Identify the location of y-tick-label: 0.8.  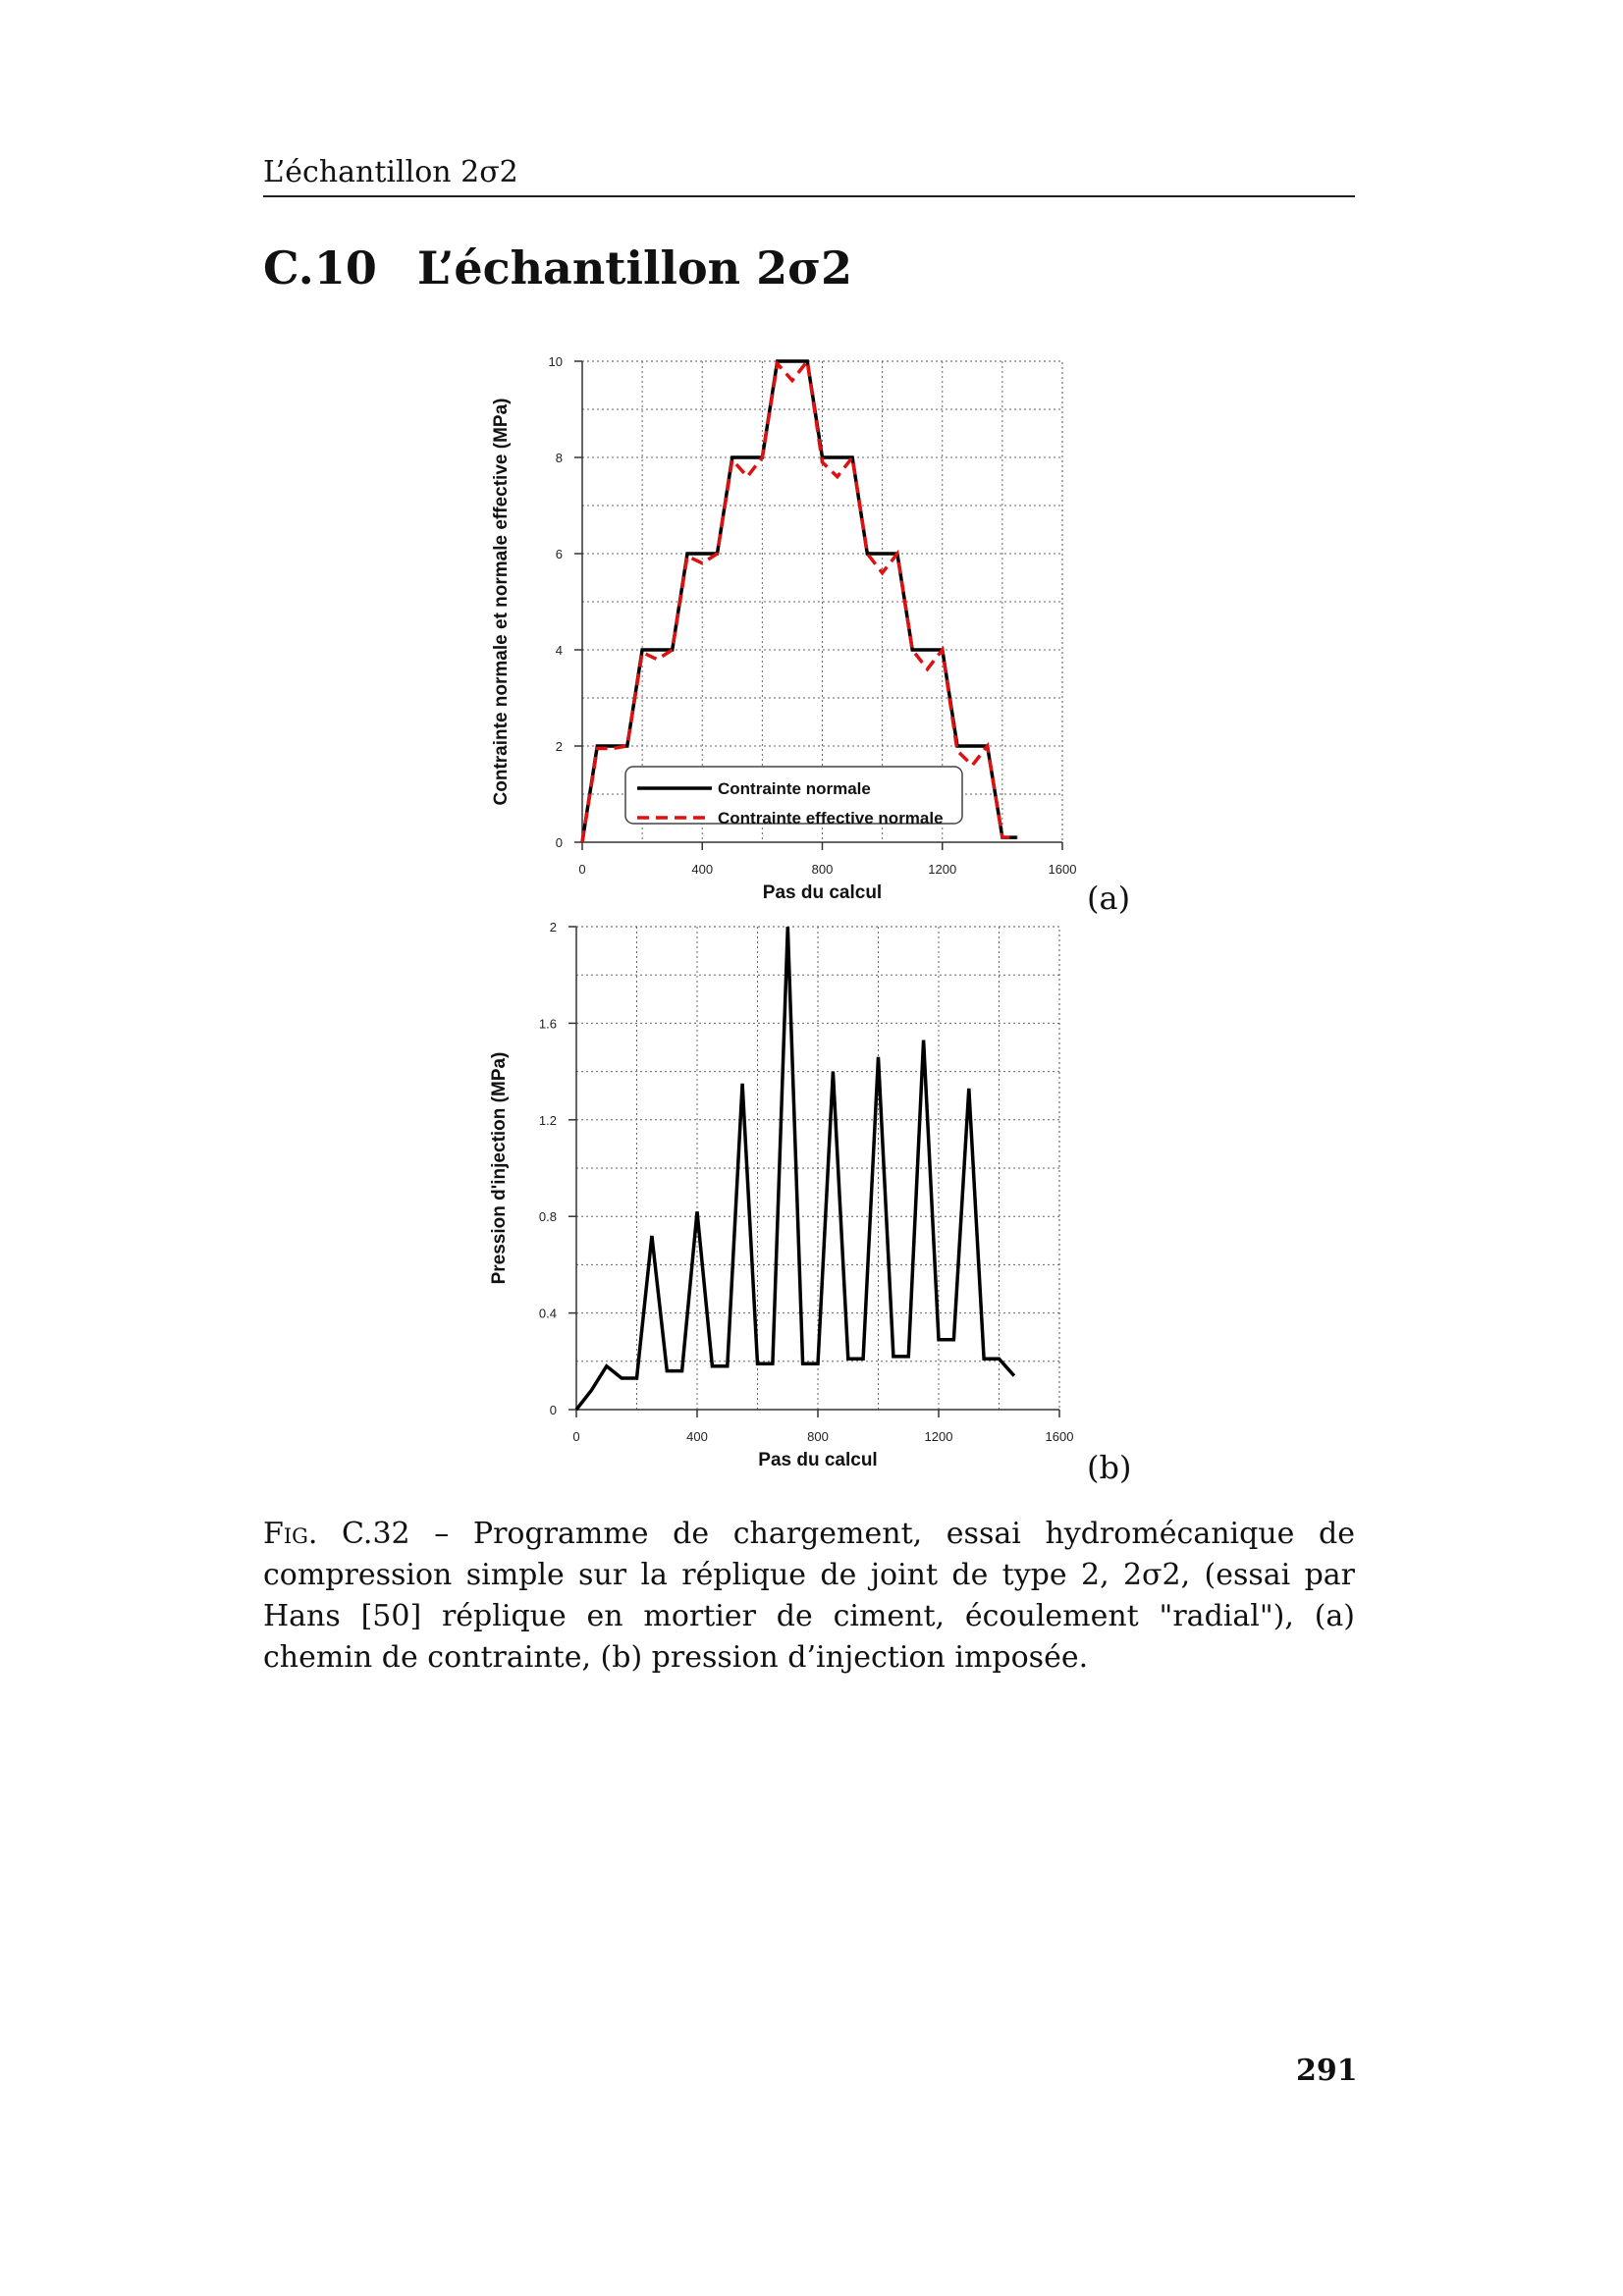
(548, 1216).